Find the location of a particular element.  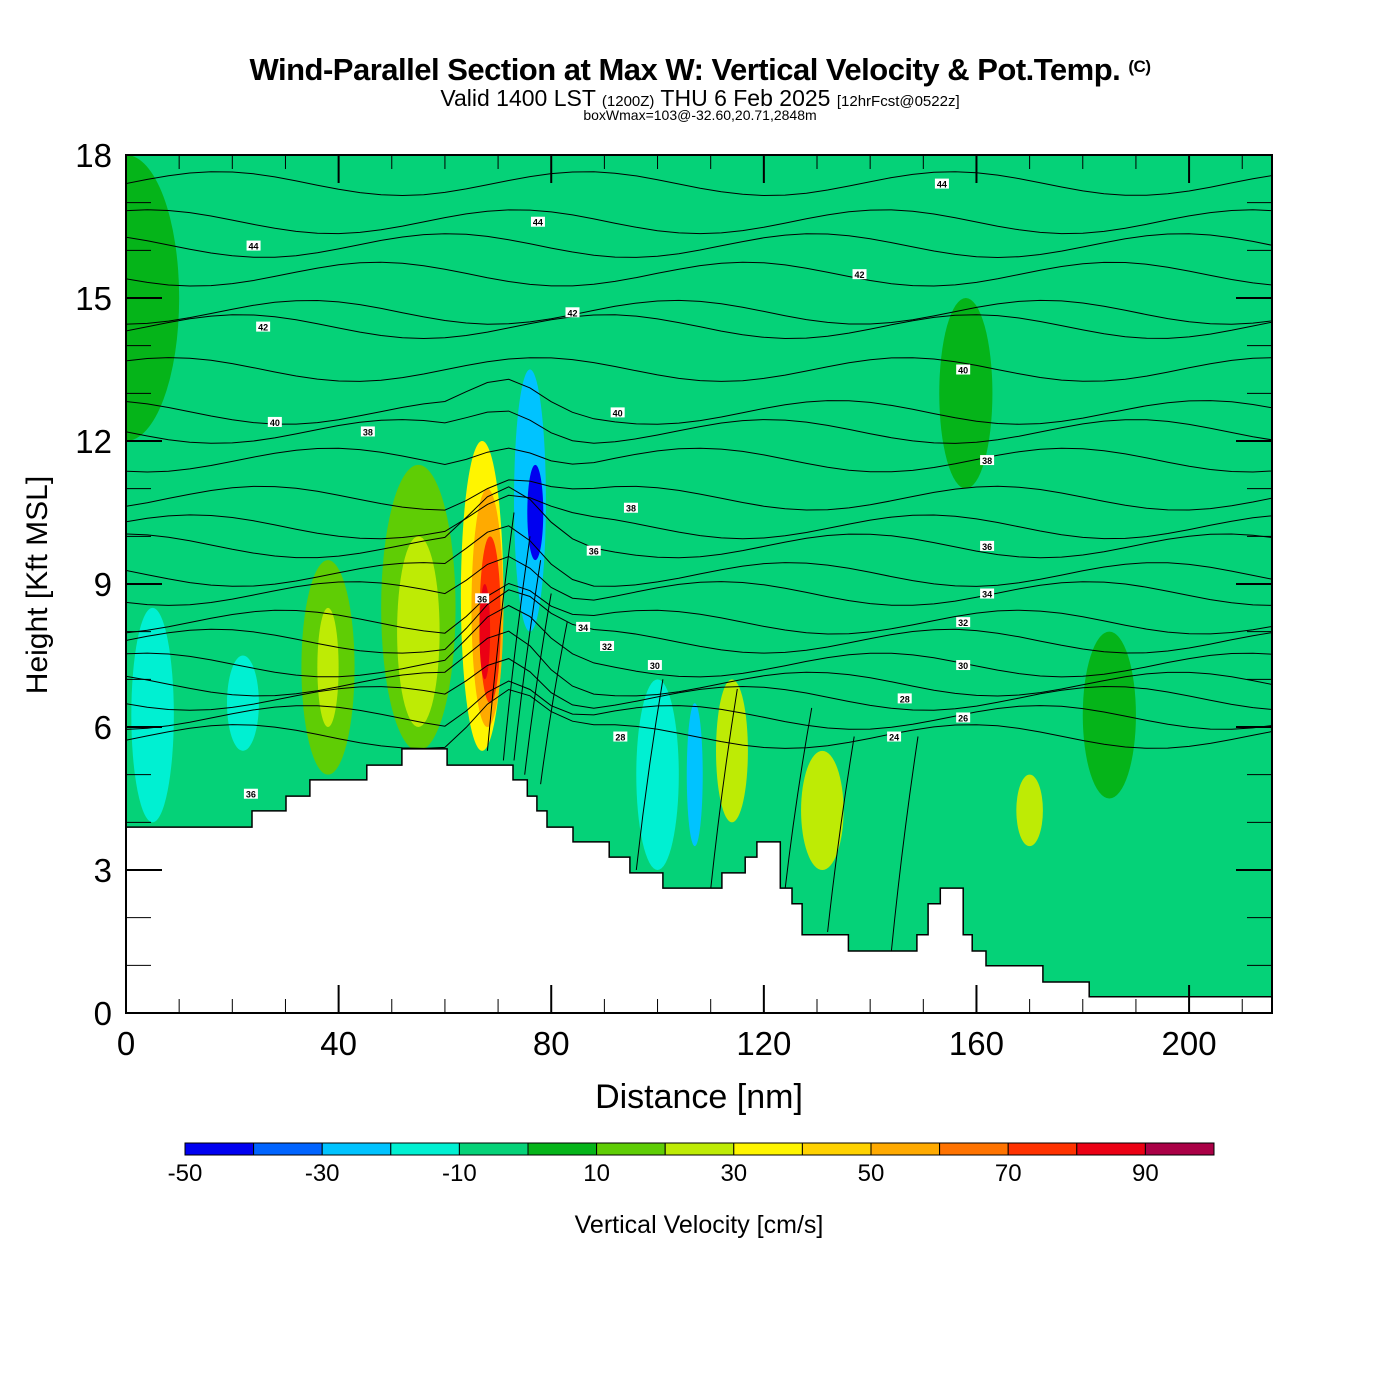

contour-label-text: 30 is located at coordinates (963, 666).